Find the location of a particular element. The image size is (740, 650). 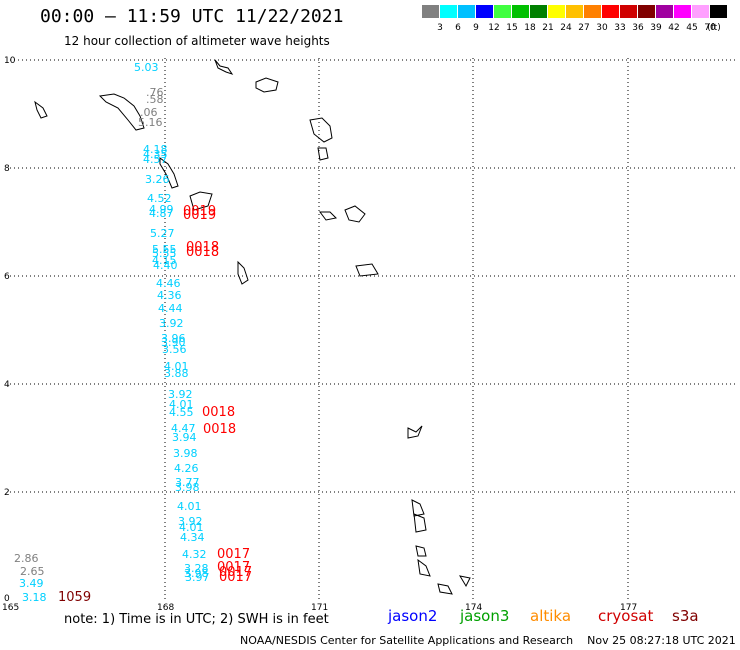

colorbar-tick: 36 is located at coordinates (638, 28).